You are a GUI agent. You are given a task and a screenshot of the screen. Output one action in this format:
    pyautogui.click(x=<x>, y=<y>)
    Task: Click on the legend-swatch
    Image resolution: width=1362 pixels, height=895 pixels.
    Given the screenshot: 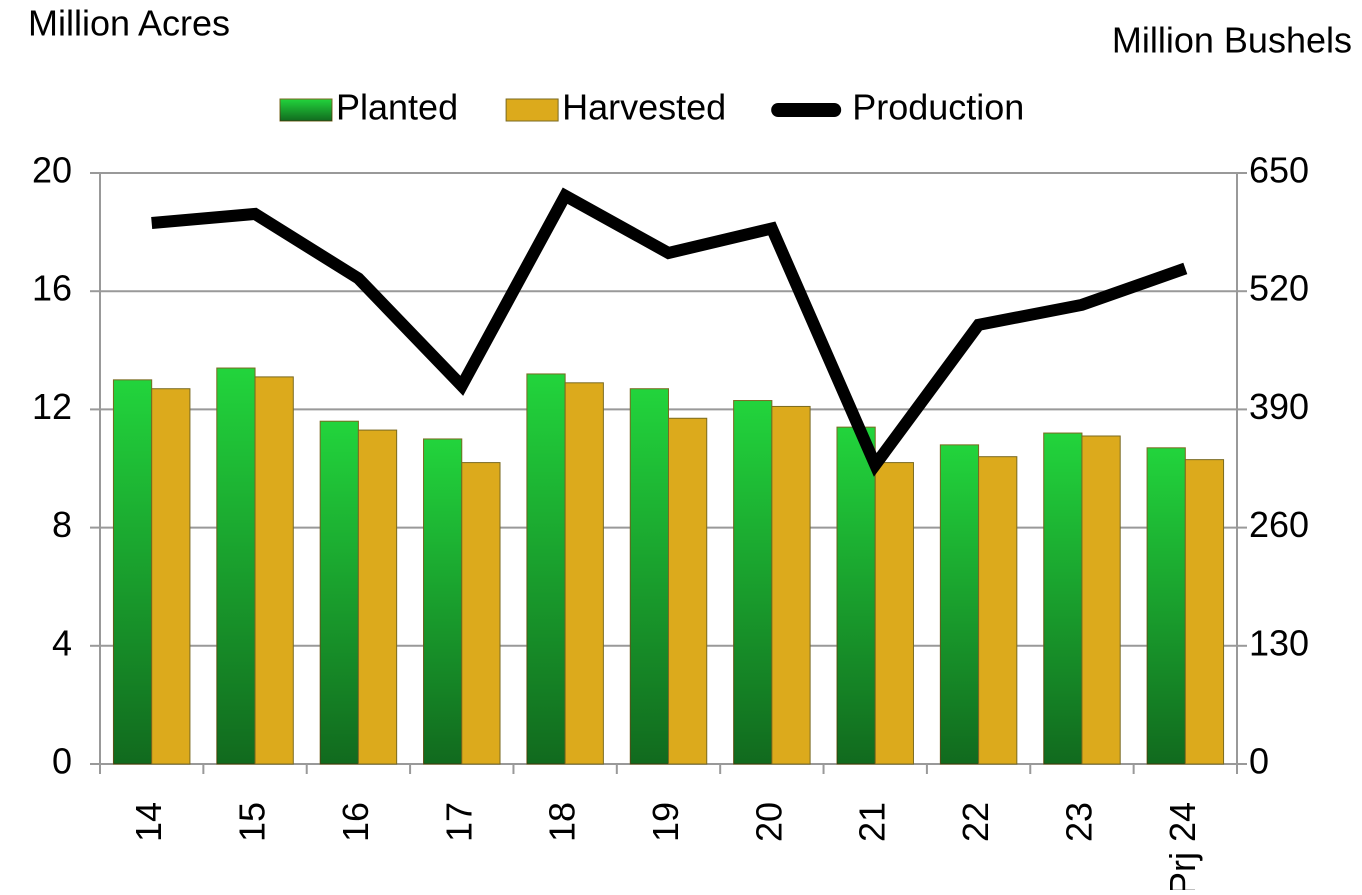 What is the action you would take?
    pyautogui.click(x=532, y=110)
    